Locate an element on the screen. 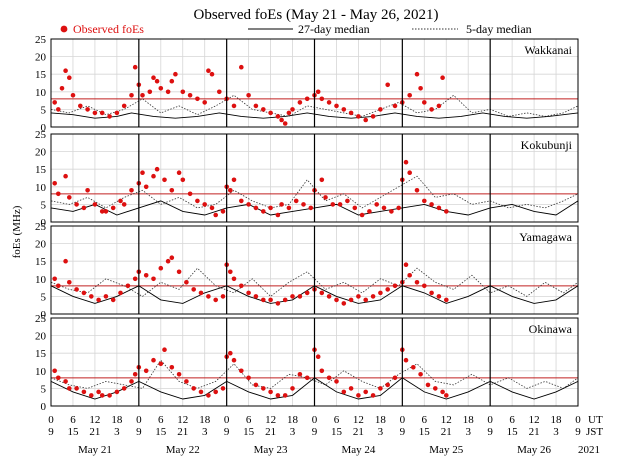 The height and width of the screenshot is (457, 640). y-tick-label: 25 is located at coordinates (41, 135).